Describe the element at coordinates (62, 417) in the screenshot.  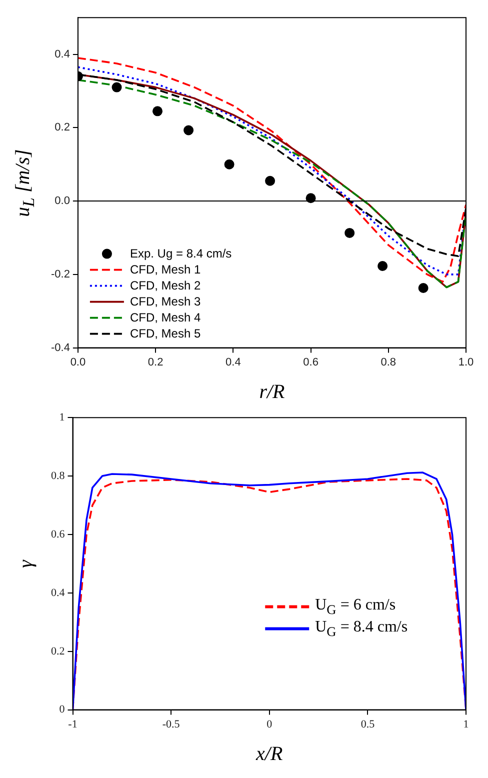
I see `y-tick-label: 1` at that location.